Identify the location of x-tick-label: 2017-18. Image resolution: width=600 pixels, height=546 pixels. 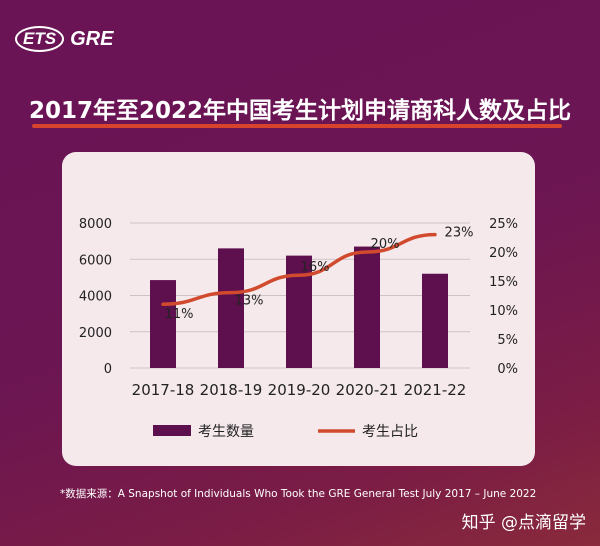
(163, 390).